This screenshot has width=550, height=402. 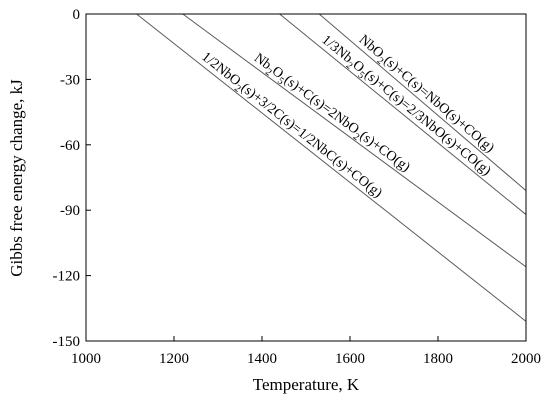 I want to click on y-tick-label: -90, so click(x=70, y=211).